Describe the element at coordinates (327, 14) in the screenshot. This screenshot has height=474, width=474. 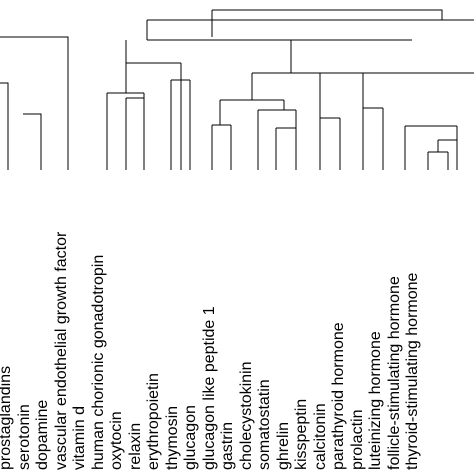
I see `branch-root-cap` at that location.